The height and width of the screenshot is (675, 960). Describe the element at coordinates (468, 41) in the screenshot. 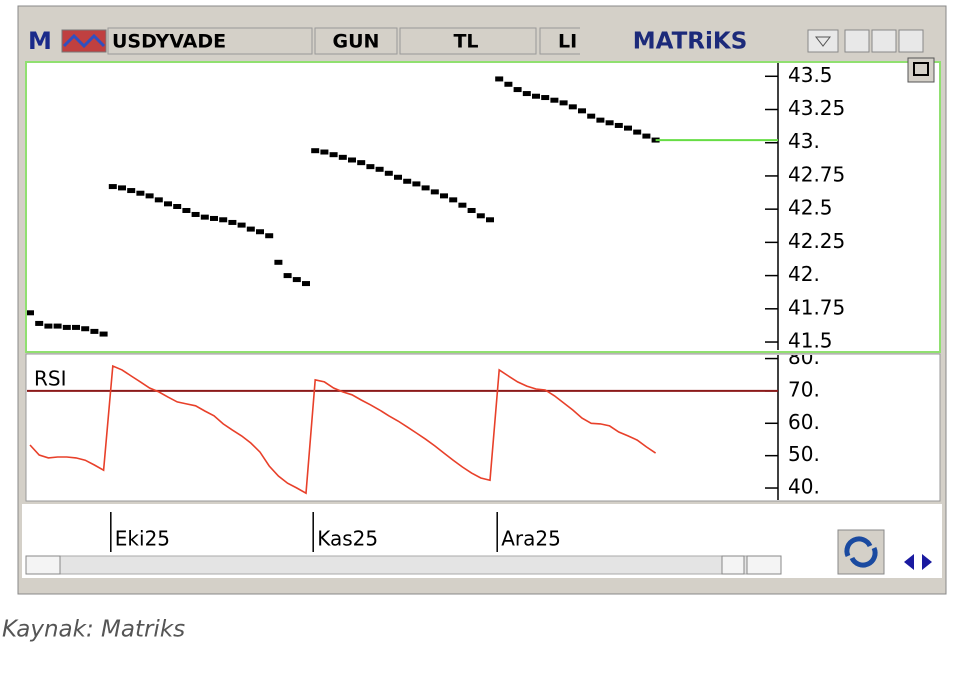

I see `currency-box` at that location.